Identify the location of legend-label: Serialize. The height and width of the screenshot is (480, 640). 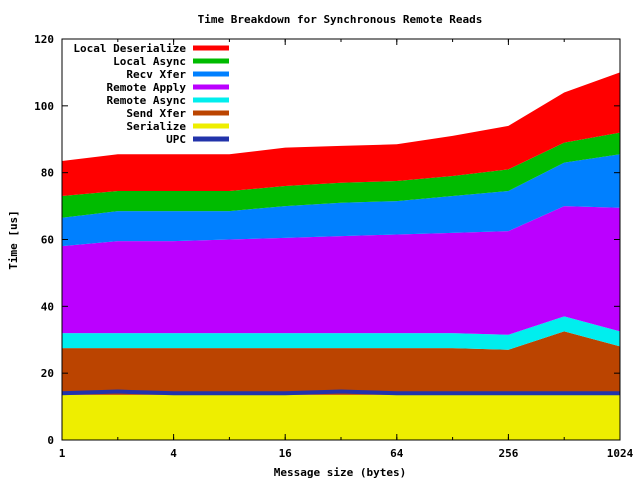
(156, 126).